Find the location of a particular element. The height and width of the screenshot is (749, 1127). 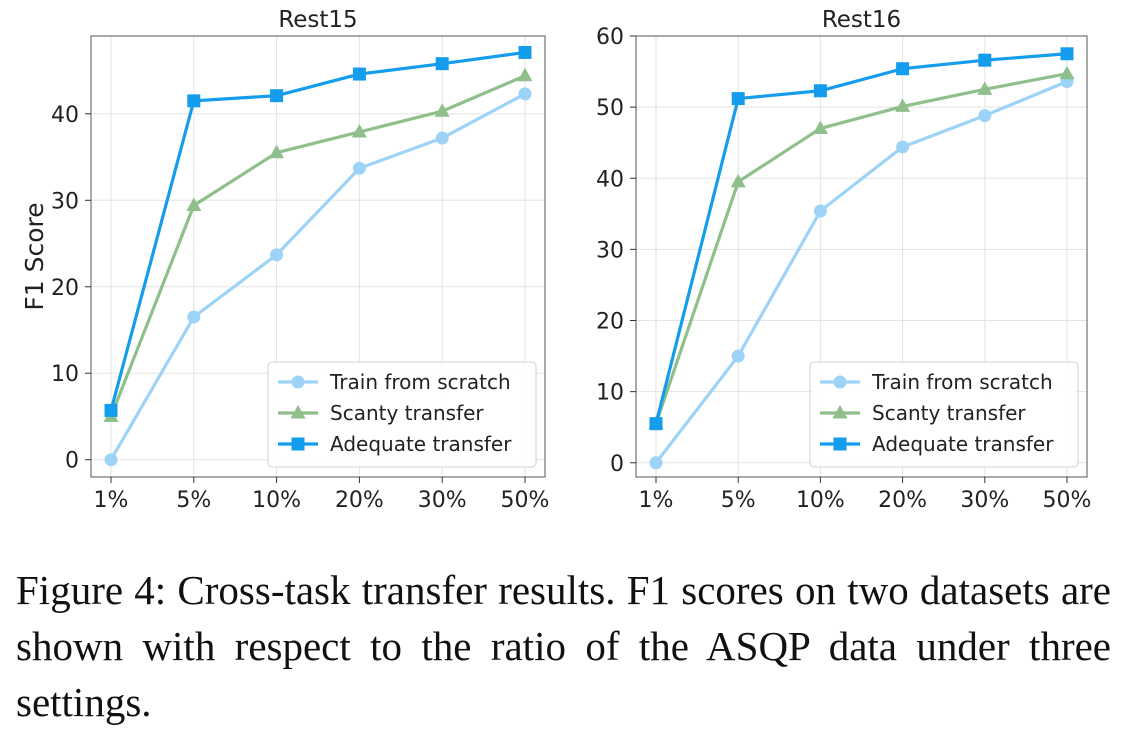

chart-title: Rest15 is located at coordinates (317, 20).